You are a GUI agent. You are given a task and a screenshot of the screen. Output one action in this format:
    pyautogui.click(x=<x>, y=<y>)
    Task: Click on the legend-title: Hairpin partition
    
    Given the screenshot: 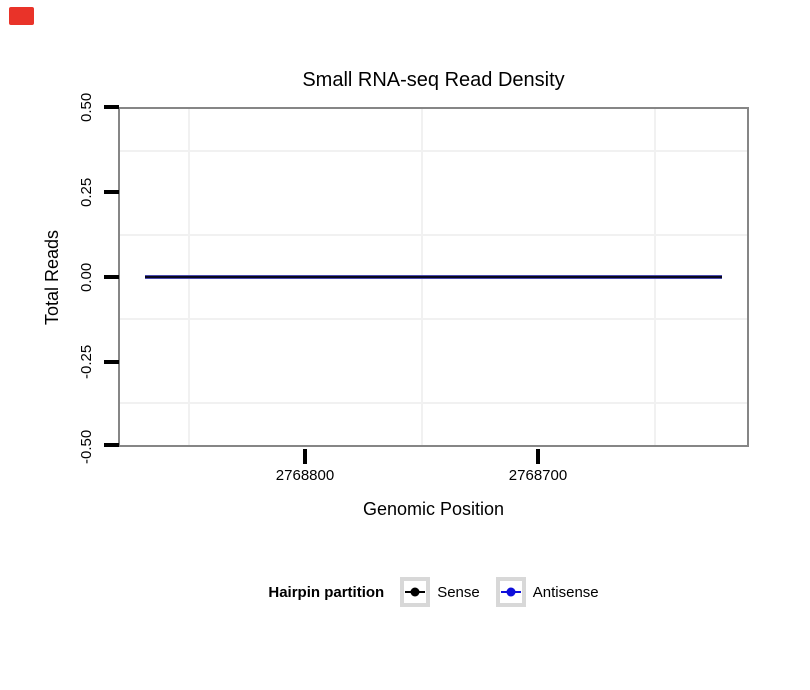 What is the action you would take?
    pyautogui.click(x=326, y=592)
    